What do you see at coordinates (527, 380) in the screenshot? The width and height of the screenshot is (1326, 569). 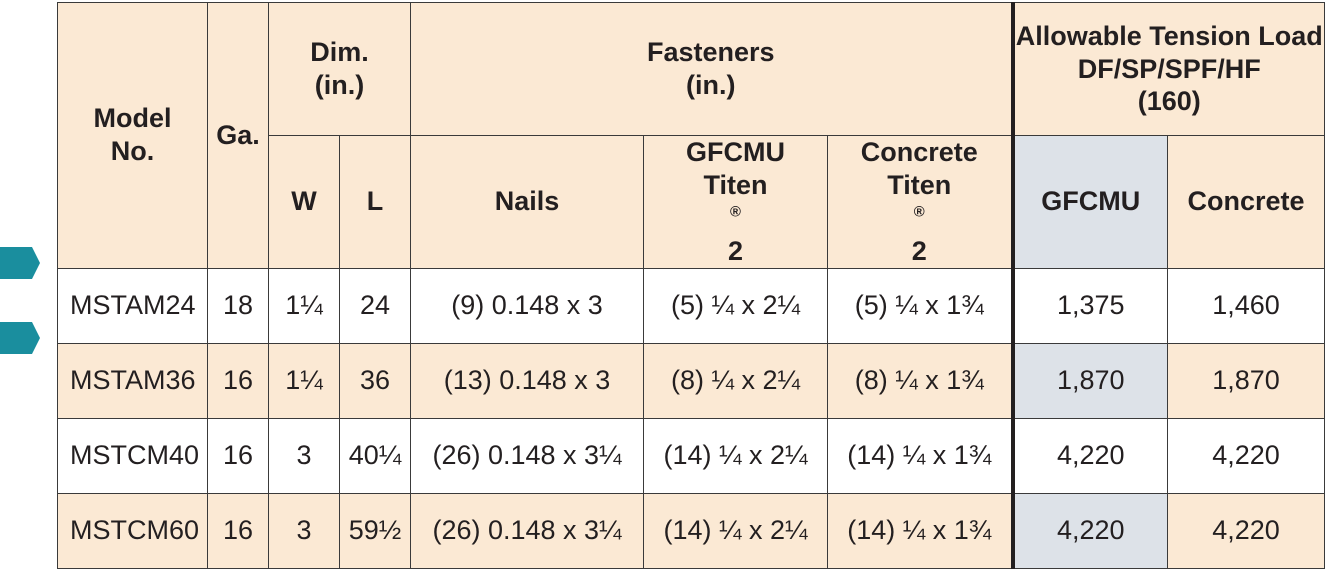 I see `nails-cell: (13) 0.148 x 3` at bounding box center [527, 380].